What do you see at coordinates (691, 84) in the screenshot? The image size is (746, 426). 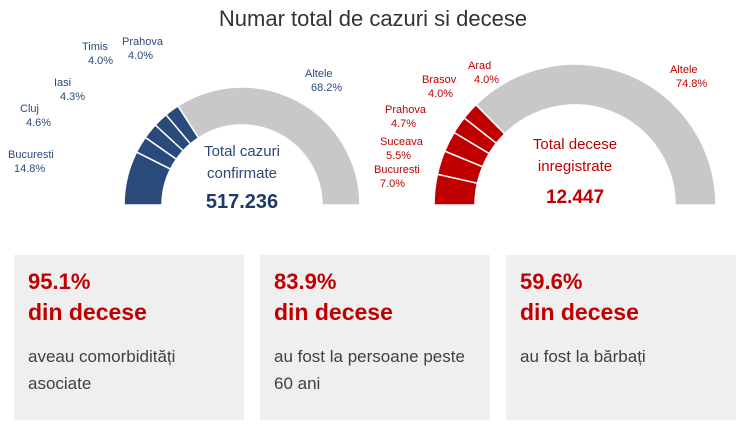 I see `slice-value: 74.8%` at bounding box center [691, 84].